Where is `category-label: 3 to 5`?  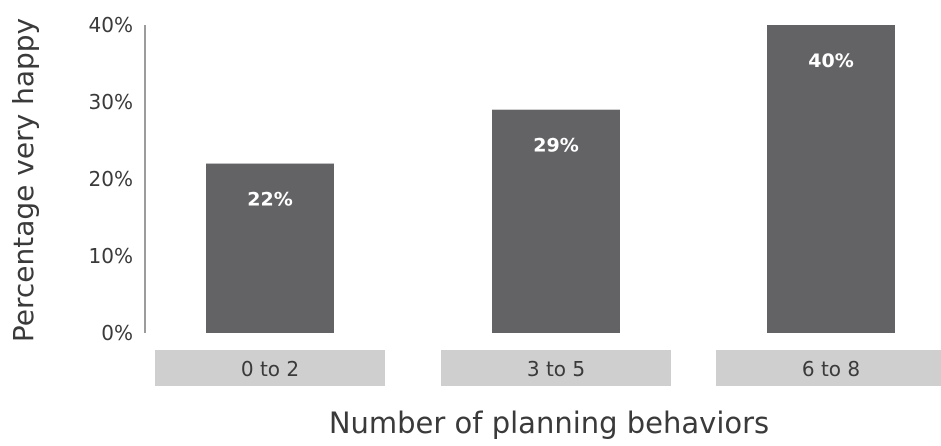 category-label: 3 to 5 is located at coordinates (556, 369).